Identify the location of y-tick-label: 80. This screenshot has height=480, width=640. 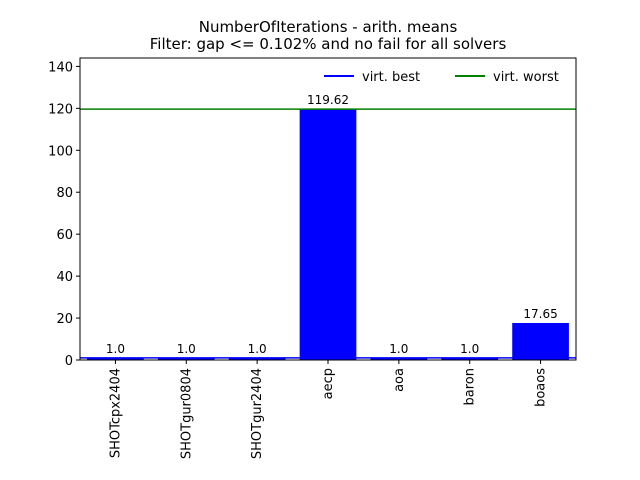
(64, 193).